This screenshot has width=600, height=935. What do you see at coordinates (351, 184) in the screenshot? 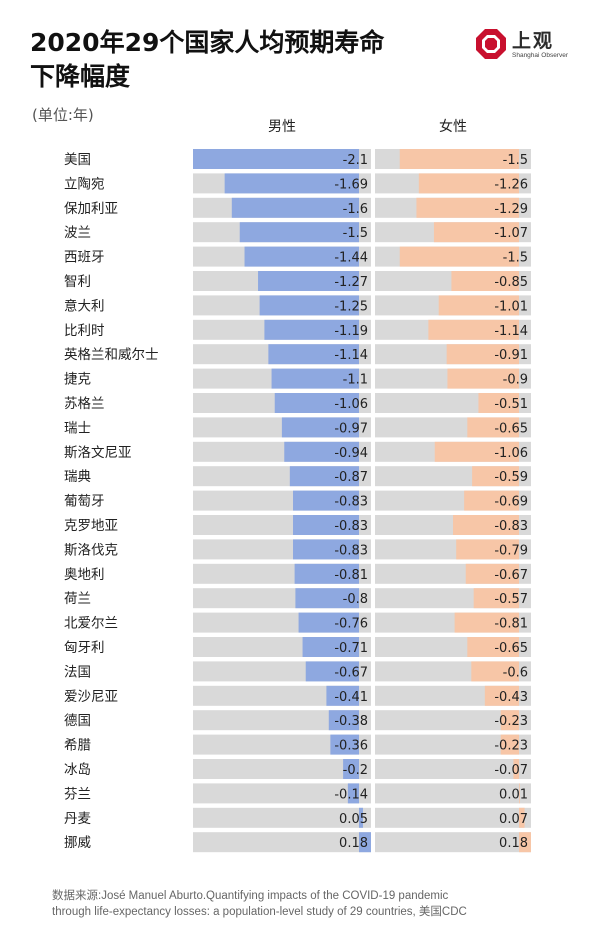
I see `value-label-male: -1.69` at bounding box center [351, 184].